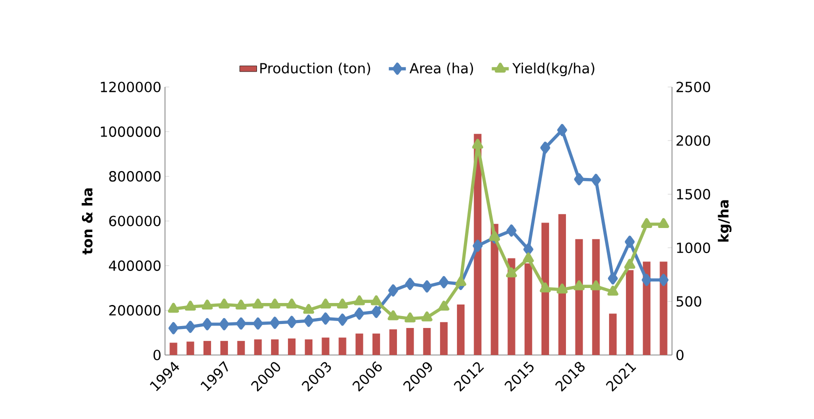 This screenshot has height=419, width=814. What do you see at coordinates (725, 221) in the screenshot?
I see `y2-axis-title: kg/ha` at bounding box center [725, 221].